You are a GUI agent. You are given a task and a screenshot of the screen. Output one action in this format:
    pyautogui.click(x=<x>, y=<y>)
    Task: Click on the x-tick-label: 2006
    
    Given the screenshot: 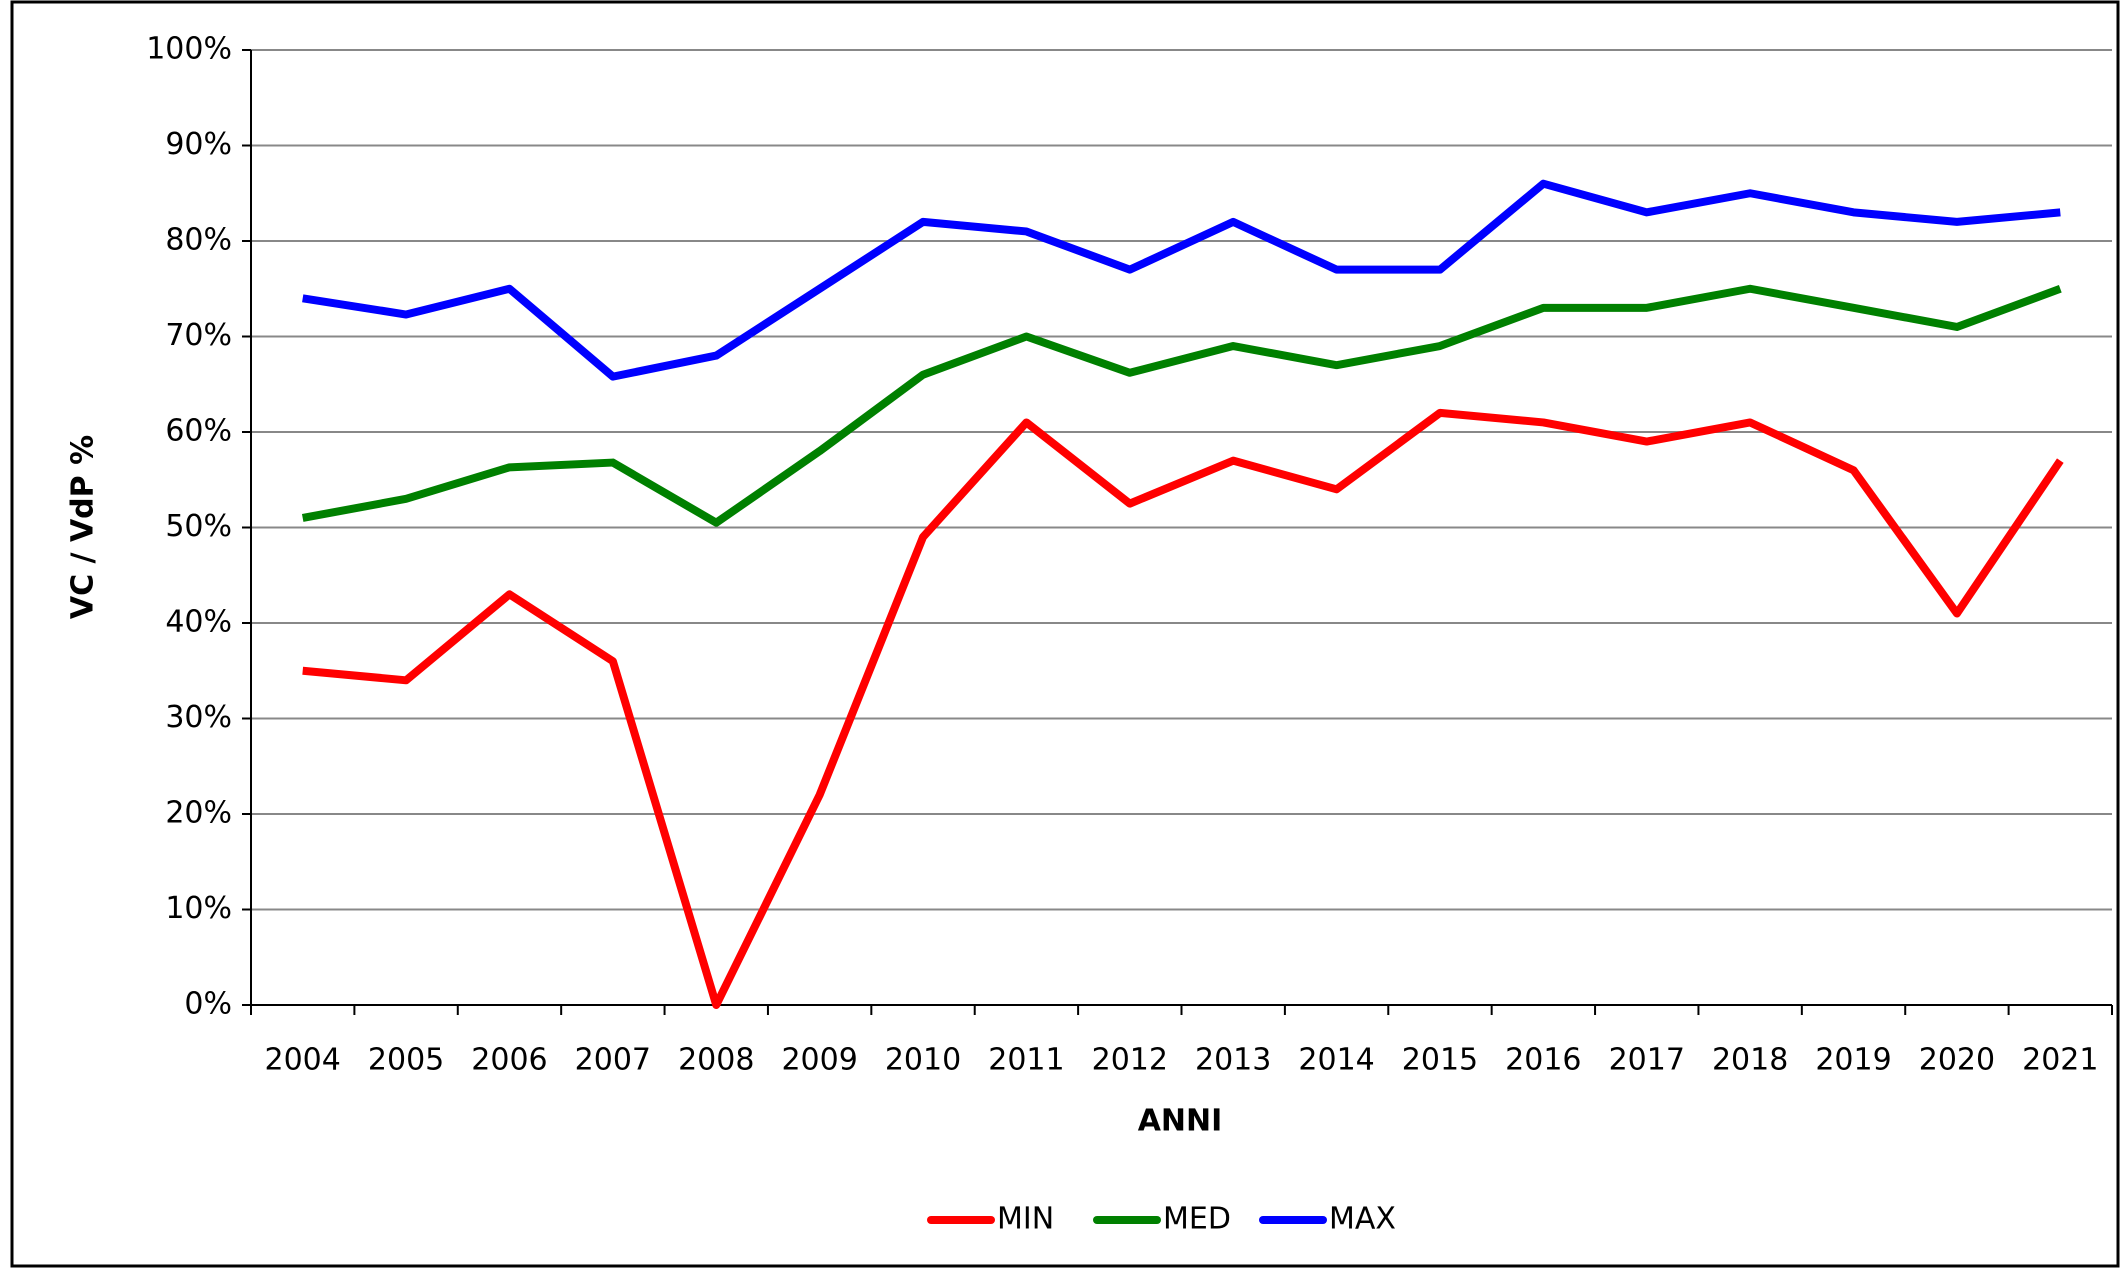 What is the action you would take?
    pyautogui.click(x=509, y=1060)
    